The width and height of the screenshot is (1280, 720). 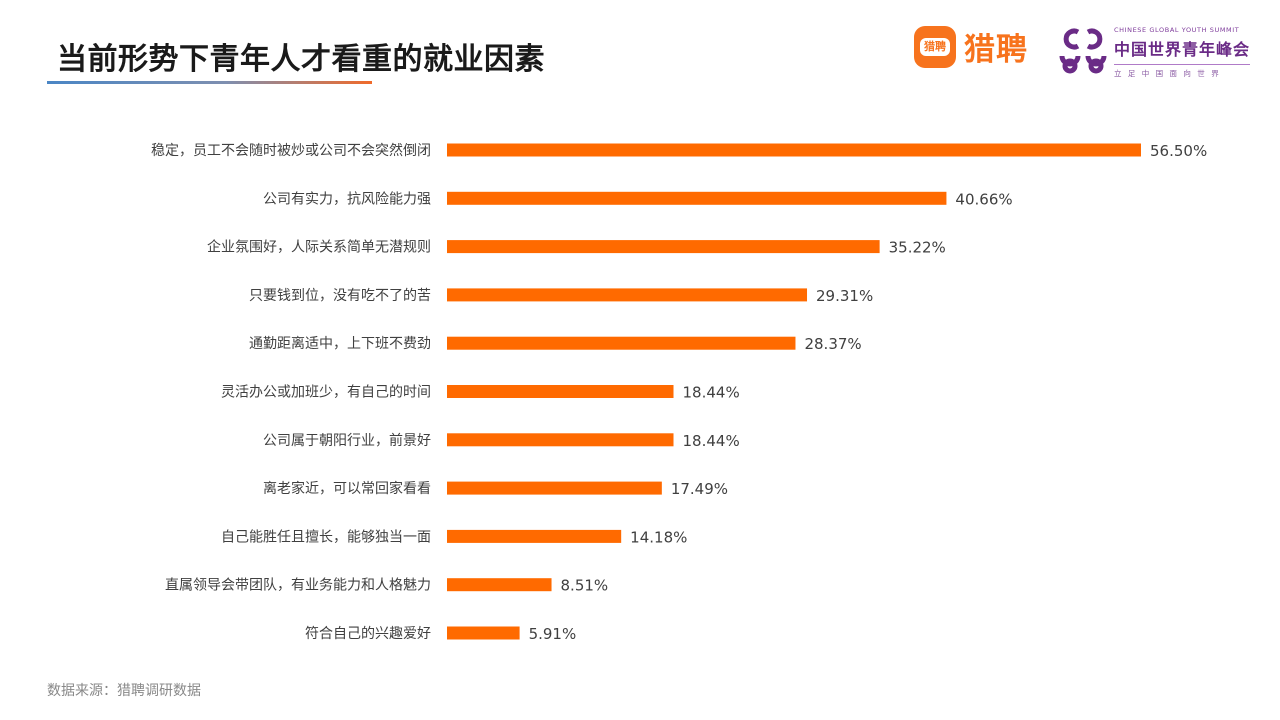 What do you see at coordinates (347, 199) in the screenshot?
I see `category-label: 公司有实力，抗风险能力强` at bounding box center [347, 199].